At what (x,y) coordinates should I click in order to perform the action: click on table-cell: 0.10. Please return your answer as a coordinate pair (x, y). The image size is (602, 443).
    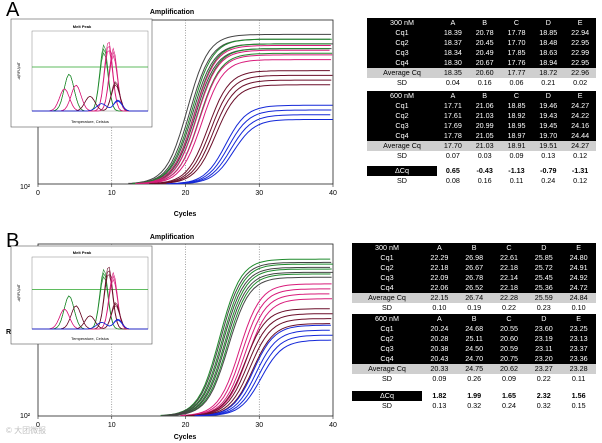
    Looking at the image, I should click on (439, 308).